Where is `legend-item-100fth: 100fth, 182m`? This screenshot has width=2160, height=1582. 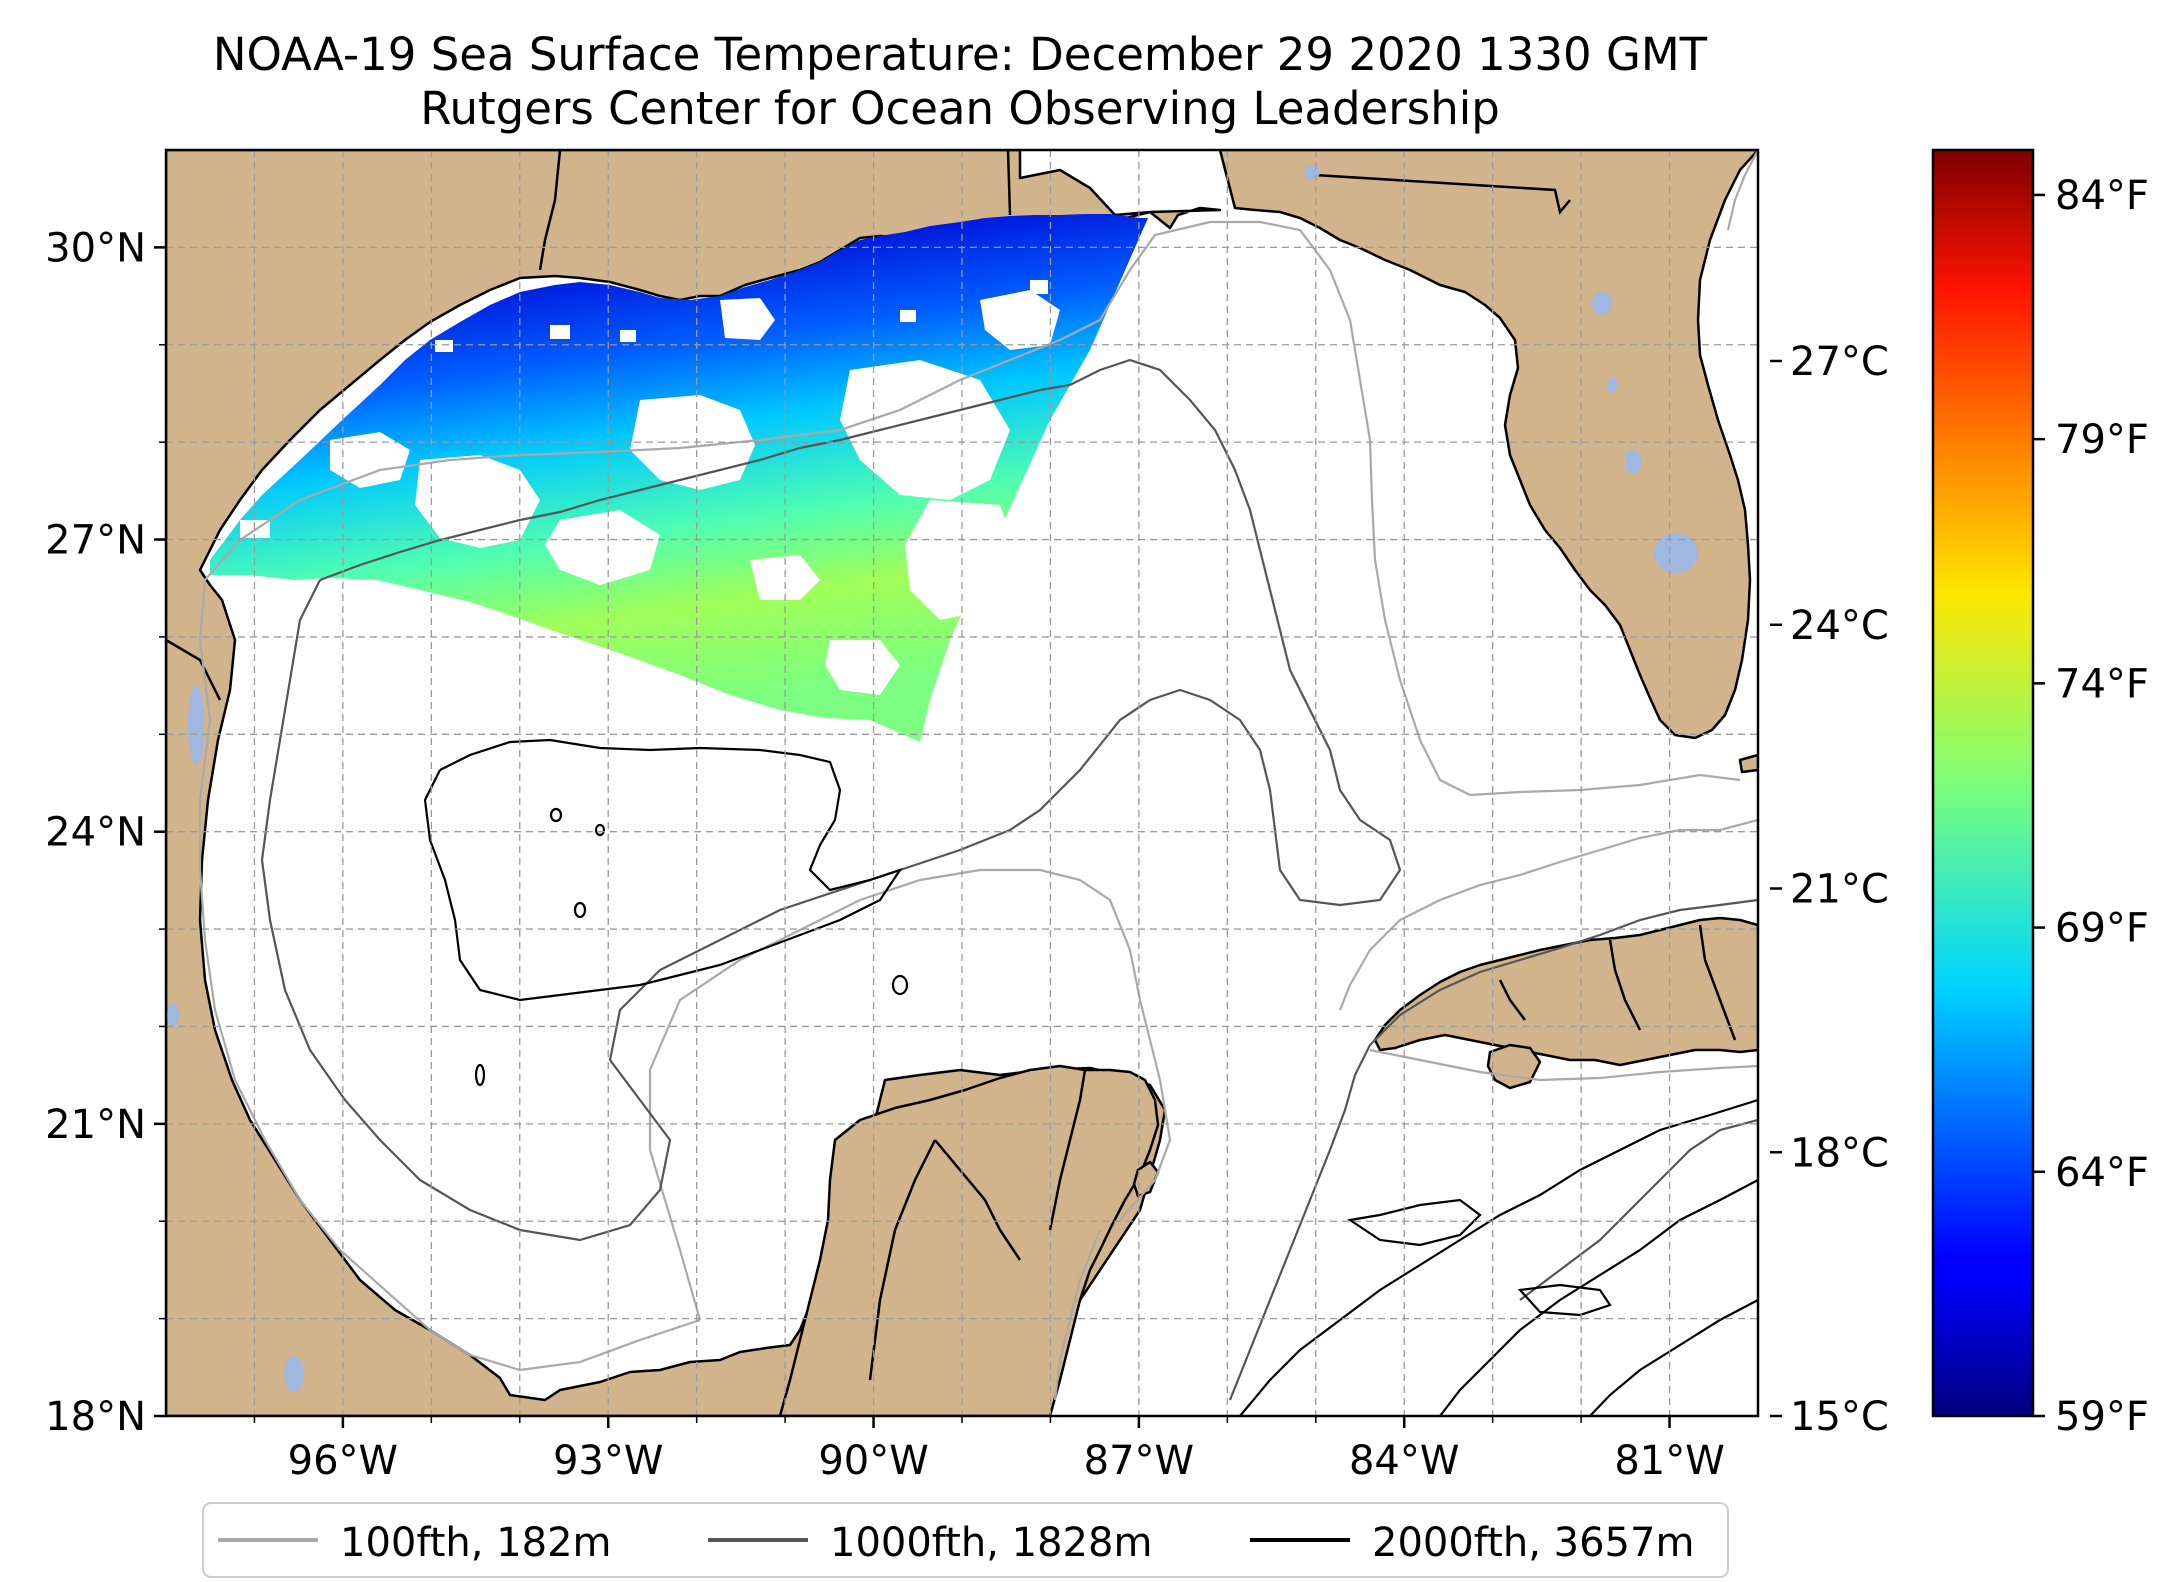 legend-item-100fth: 100fth, 182m is located at coordinates (415, 1543).